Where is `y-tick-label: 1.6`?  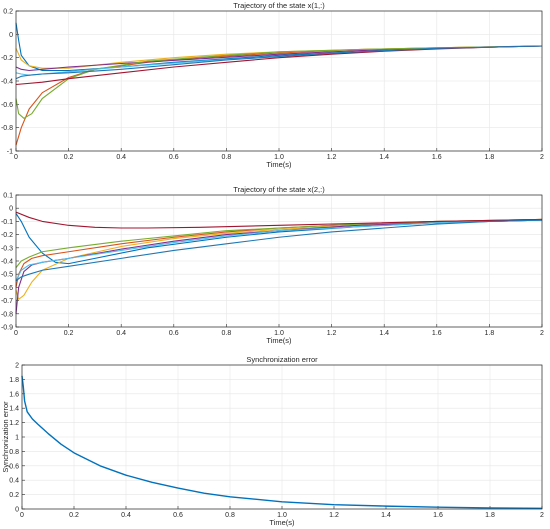
y-tick-label: 1.6 is located at coordinates (14, 394).